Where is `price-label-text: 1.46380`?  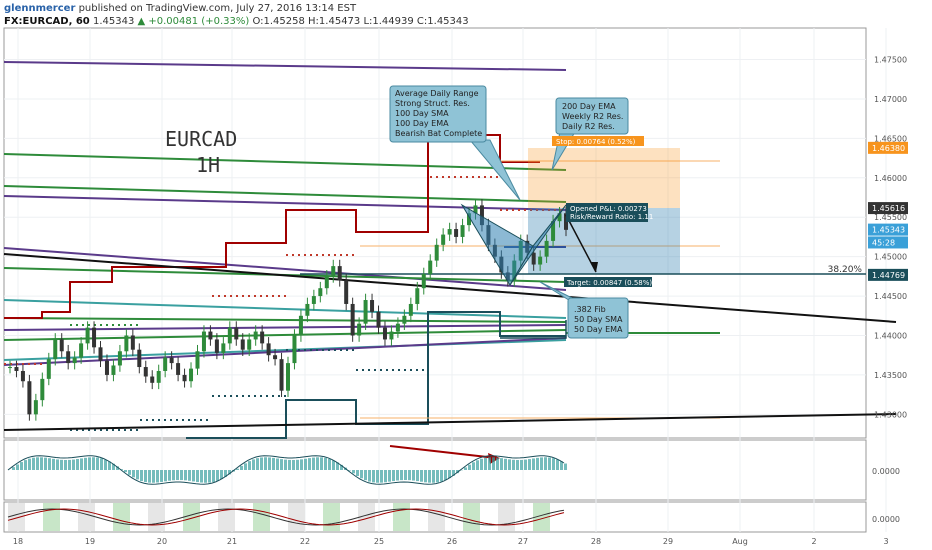 price-label-text: 1.46380 is located at coordinates (888, 148).